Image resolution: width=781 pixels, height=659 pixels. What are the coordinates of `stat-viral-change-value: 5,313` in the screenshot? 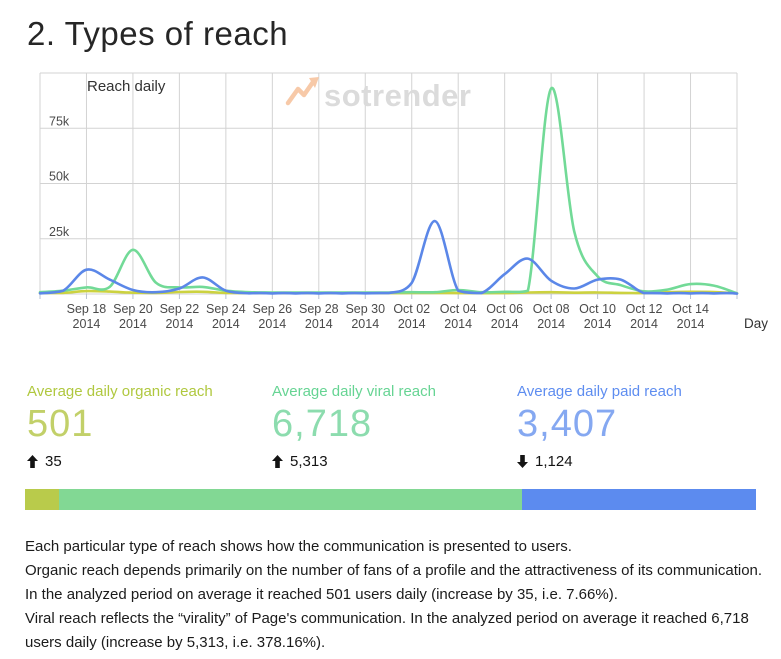 It's located at (309, 462).